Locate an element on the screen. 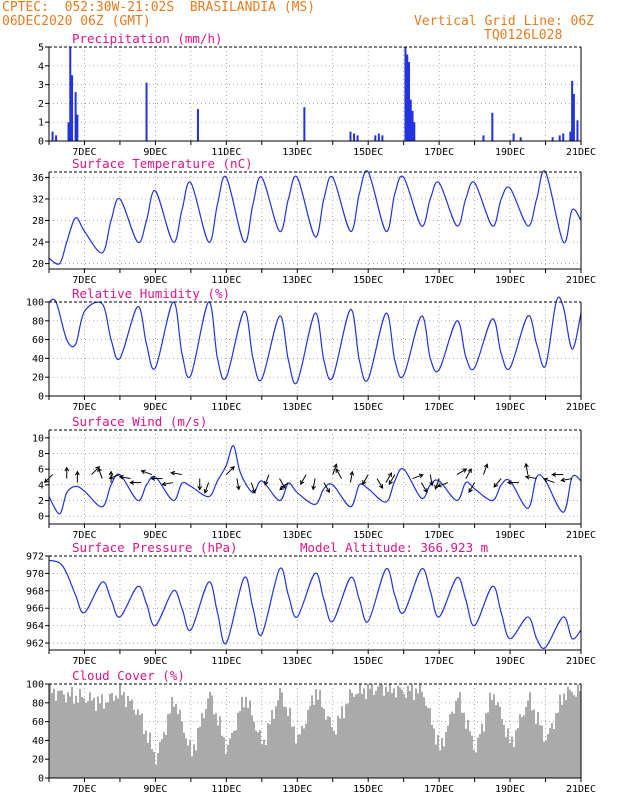 Image resolution: width=618 pixels, height=800 pixels. x-tick-label: 15DEC is located at coordinates (368, 280).